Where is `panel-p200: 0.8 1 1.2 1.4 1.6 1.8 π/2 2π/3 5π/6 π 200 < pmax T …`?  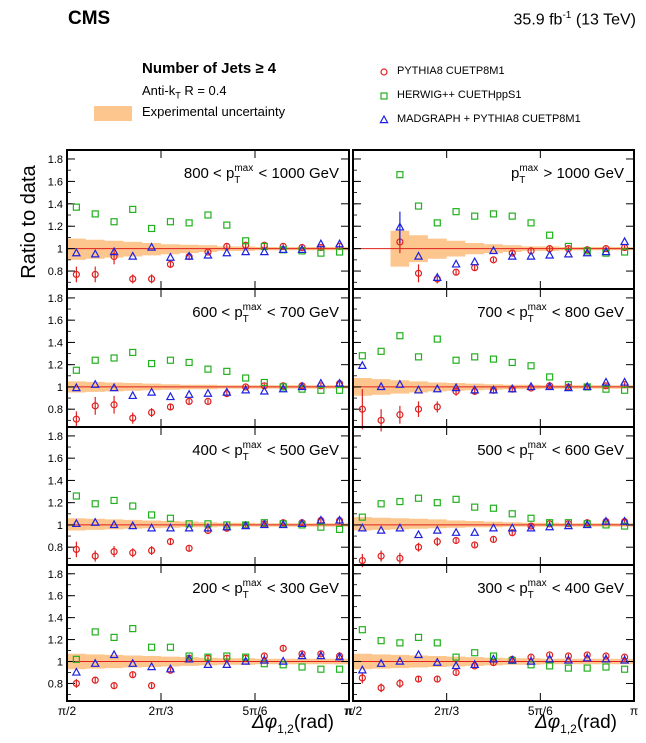 panel-p200: 0.8 1 1.2 1.4 1.6 1.8 π/2 2π/3 5π/6 π 200 < pmax T … is located at coordinates (200, 641).